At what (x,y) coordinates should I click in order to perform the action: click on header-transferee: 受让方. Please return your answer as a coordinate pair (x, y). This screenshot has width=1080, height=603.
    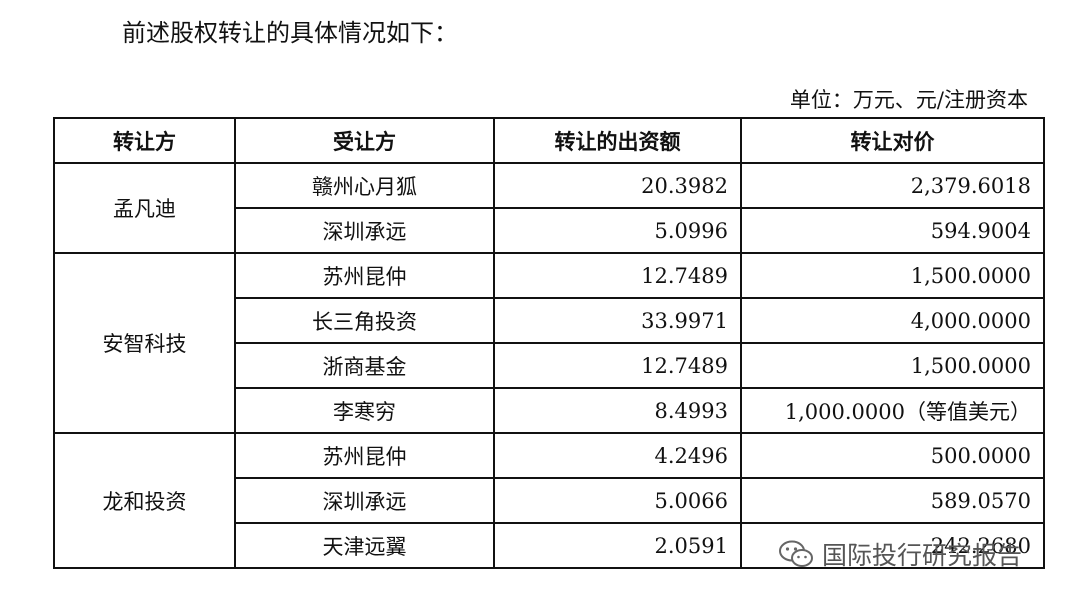
    Looking at the image, I should click on (364, 140).